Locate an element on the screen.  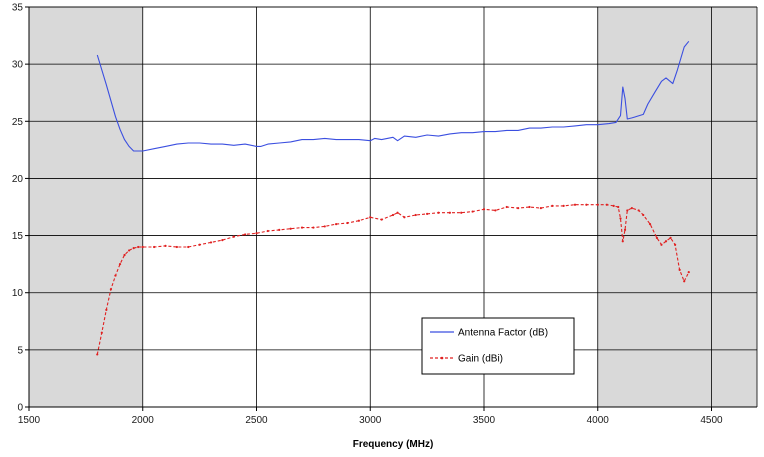
x-tick-label-2: 2500 is located at coordinates (256, 420).